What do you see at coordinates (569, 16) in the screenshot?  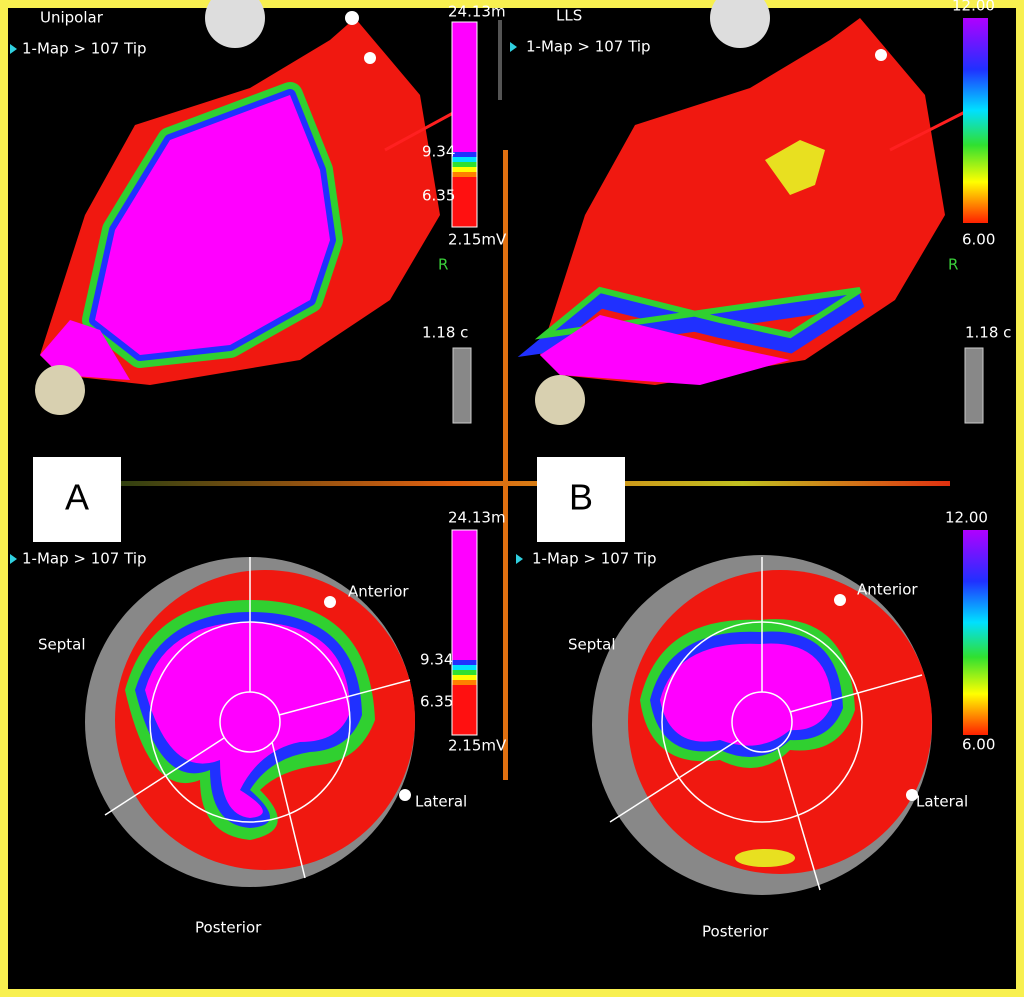 I see `panel-title: LLS` at bounding box center [569, 16].